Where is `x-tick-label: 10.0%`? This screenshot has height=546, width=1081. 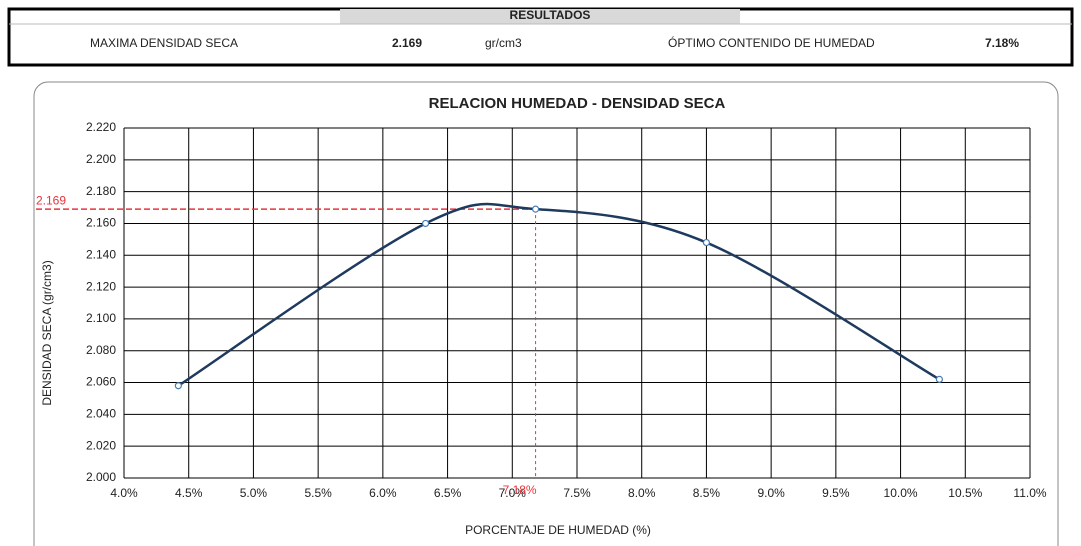 x-tick-label: 10.0% is located at coordinates (901, 493).